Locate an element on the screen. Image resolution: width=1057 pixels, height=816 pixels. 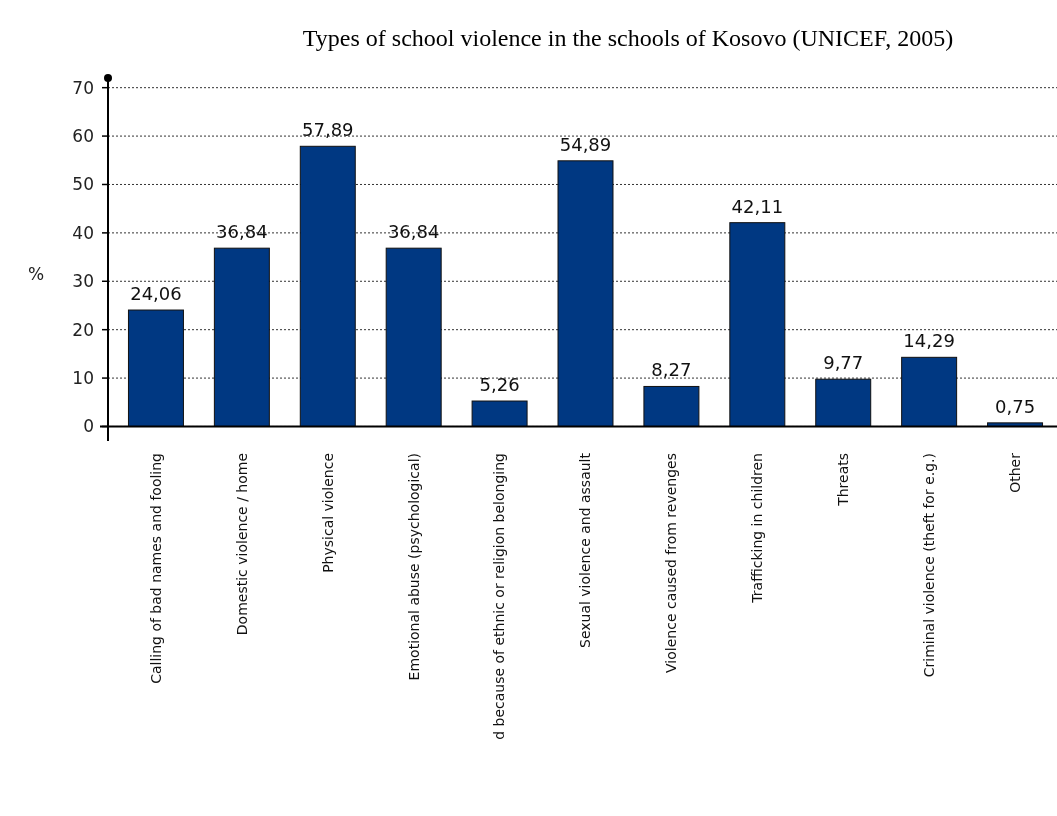
data-label: 9,77 is located at coordinates (843, 363).